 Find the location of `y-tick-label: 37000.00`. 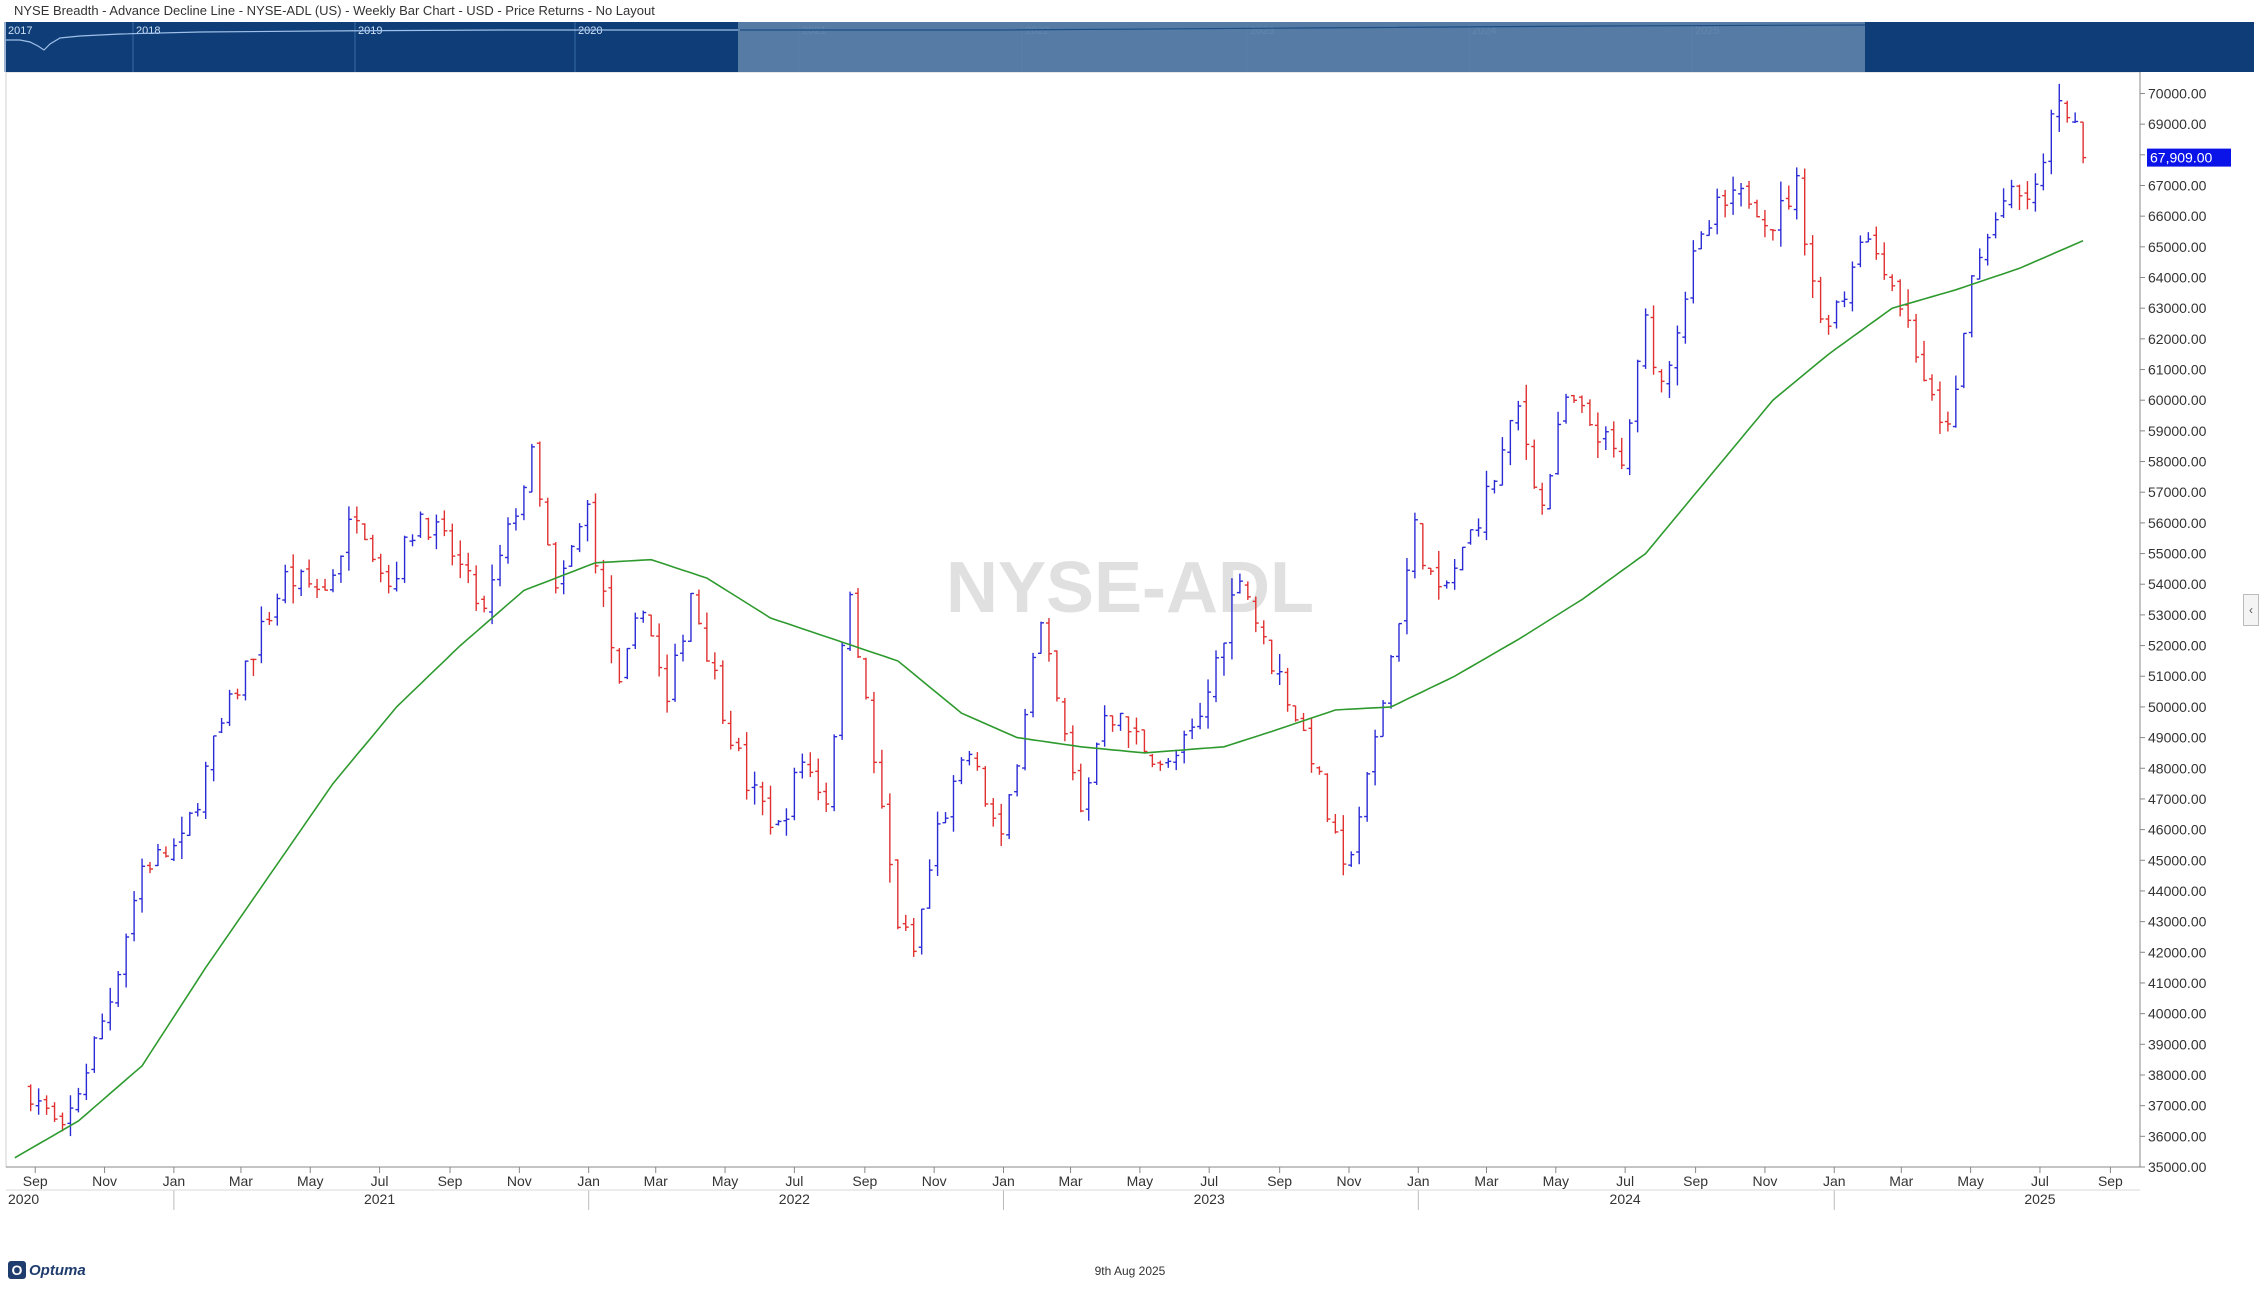

y-tick-label: 37000.00 is located at coordinates (2177, 1106).